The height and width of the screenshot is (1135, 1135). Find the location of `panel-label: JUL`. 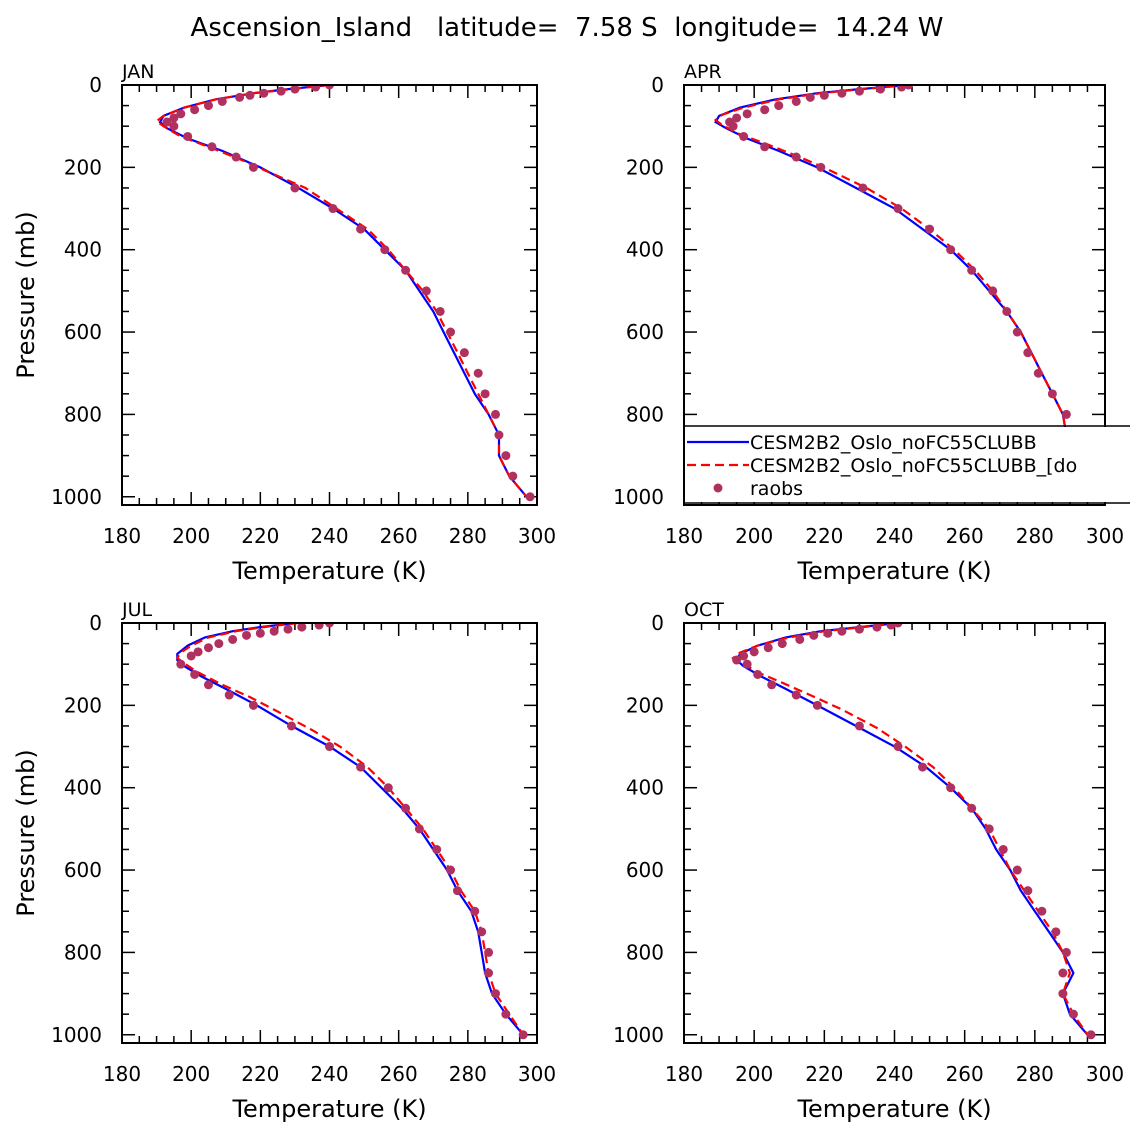

panel-label: JUL is located at coordinates (137, 610).